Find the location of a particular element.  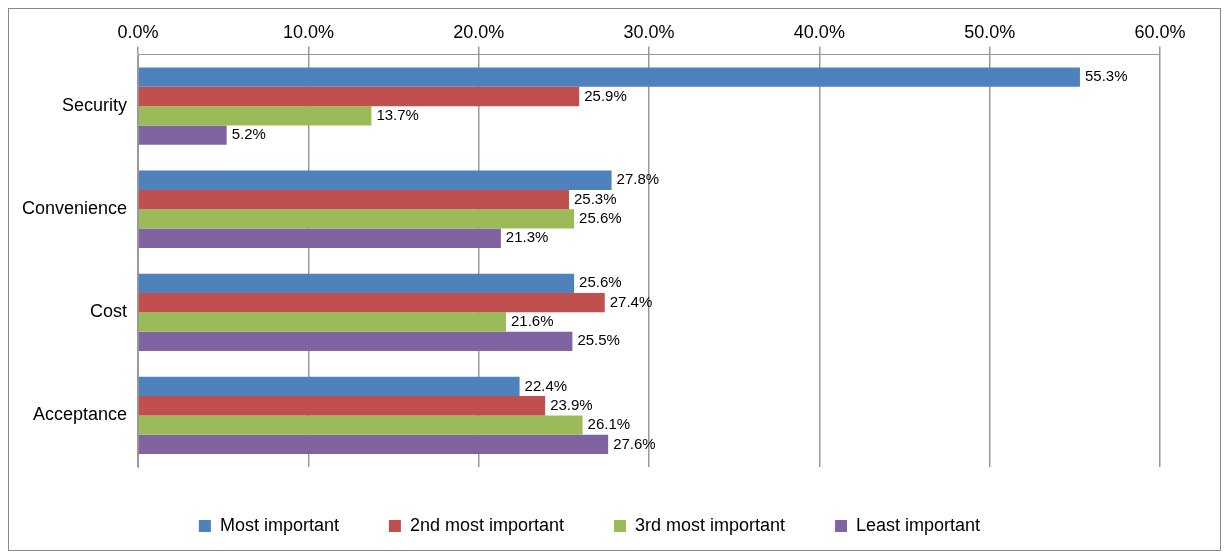

data-label: 5.2% is located at coordinates (248, 134).